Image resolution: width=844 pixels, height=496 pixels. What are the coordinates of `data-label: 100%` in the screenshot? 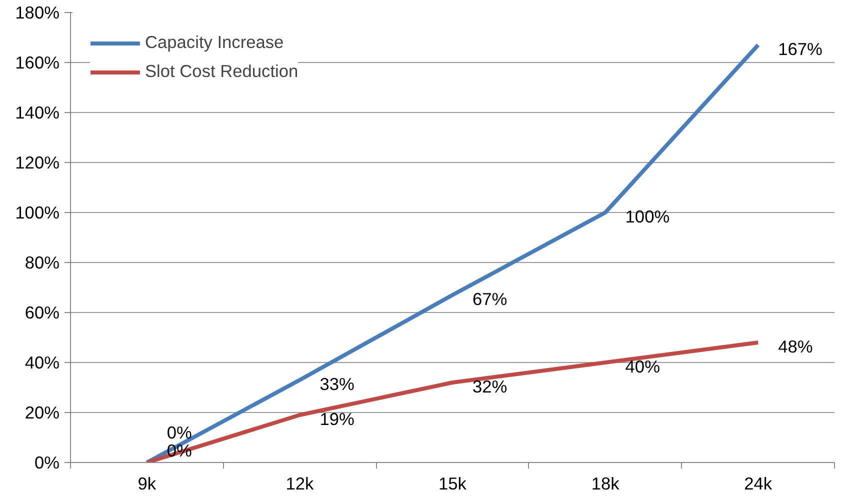 It's located at (647, 216).